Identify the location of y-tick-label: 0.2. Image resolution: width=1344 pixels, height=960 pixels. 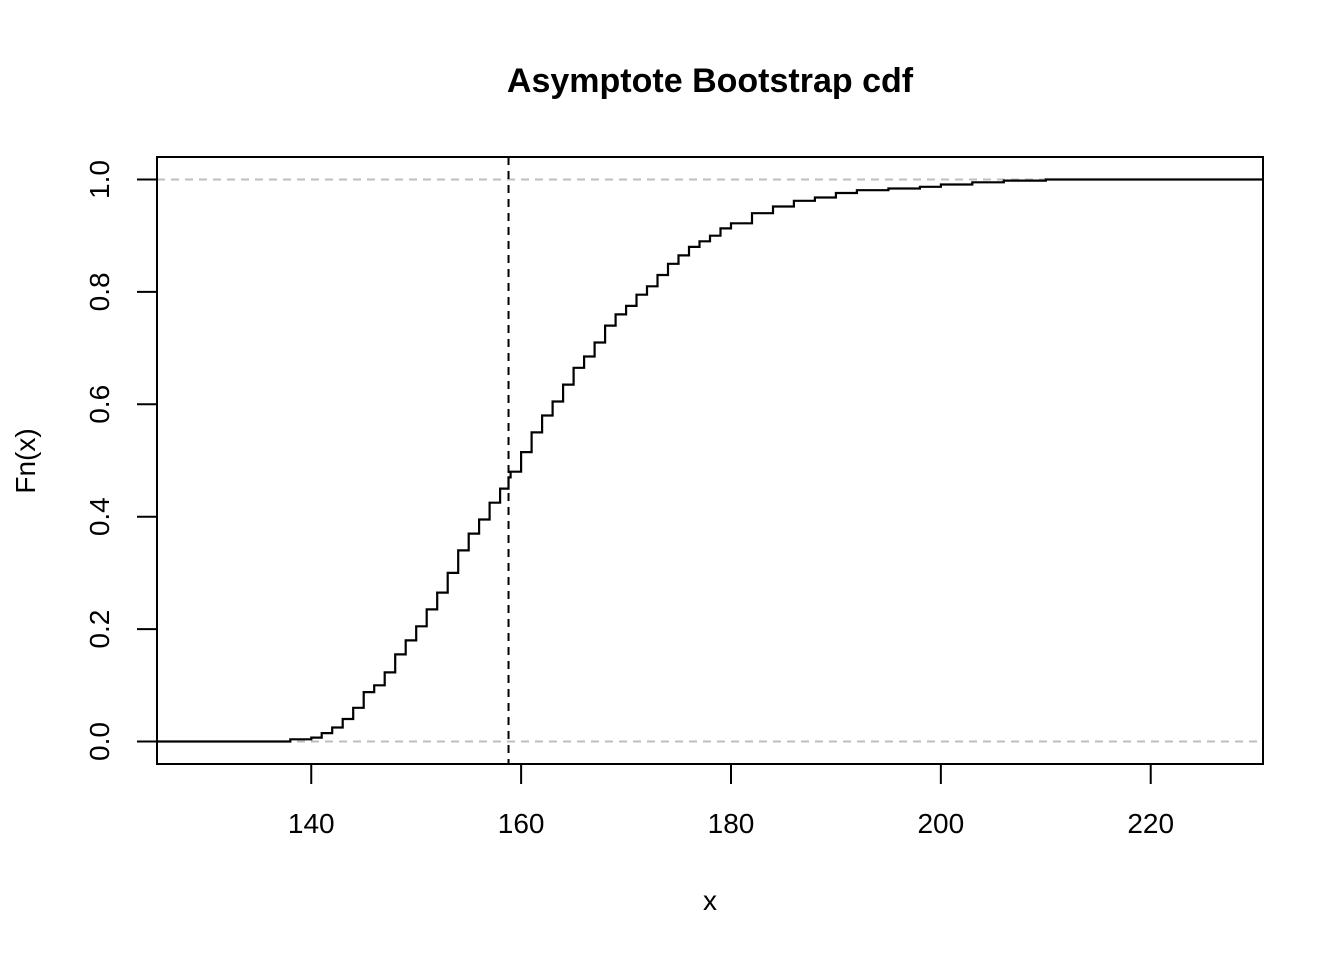
(99, 629).